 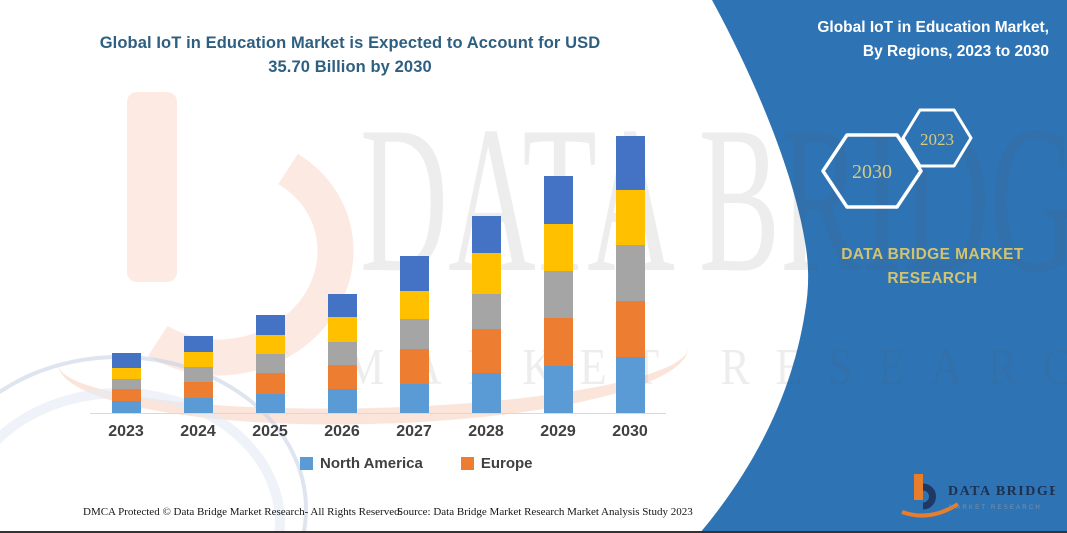 What do you see at coordinates (918, 487) in the screenshot?
I see `logo-b-stem-icon` at bounding box center [918, 487].